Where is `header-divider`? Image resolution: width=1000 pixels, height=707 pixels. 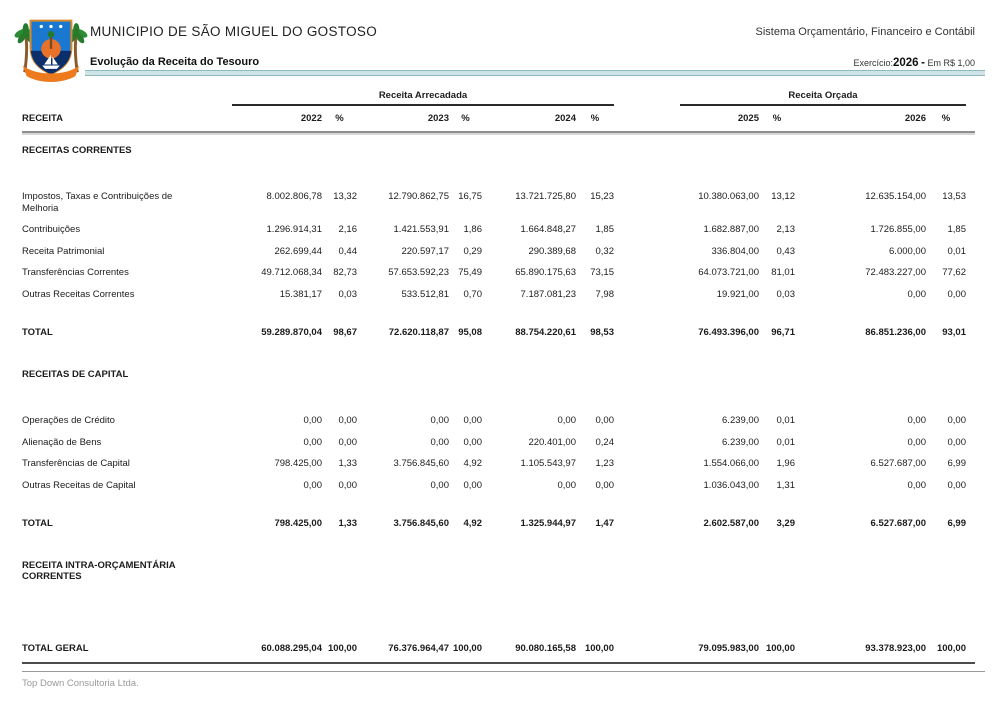 header-divider is located at coordinates (535, 73).